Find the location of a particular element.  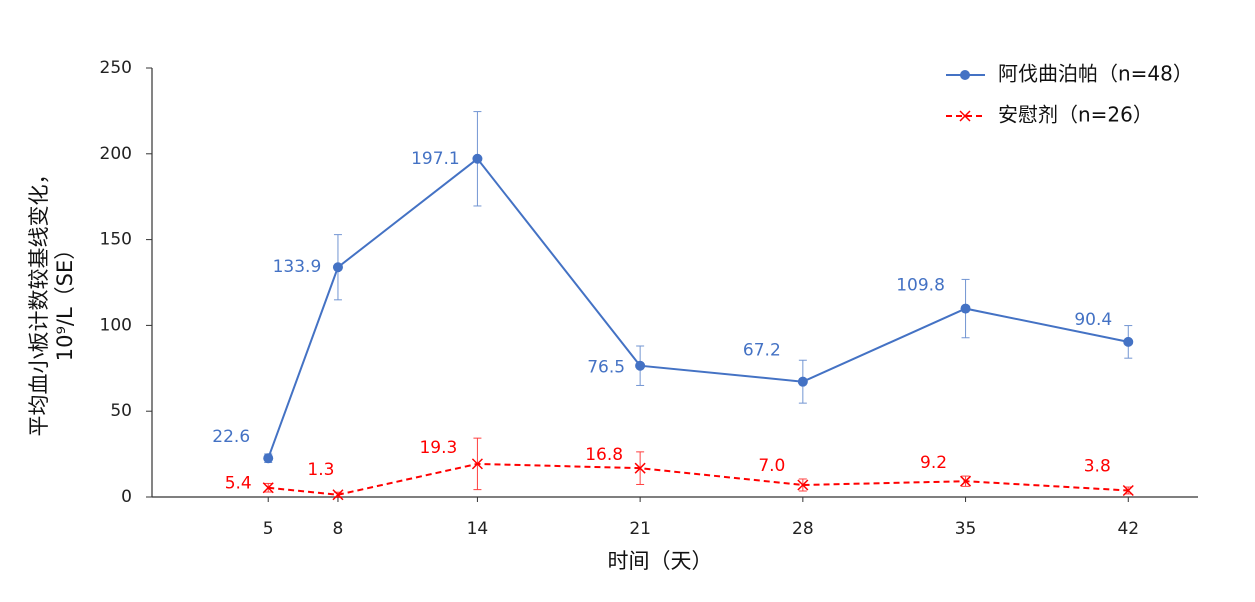

x-tick-label: 14 is located at coordinates (478, 529).